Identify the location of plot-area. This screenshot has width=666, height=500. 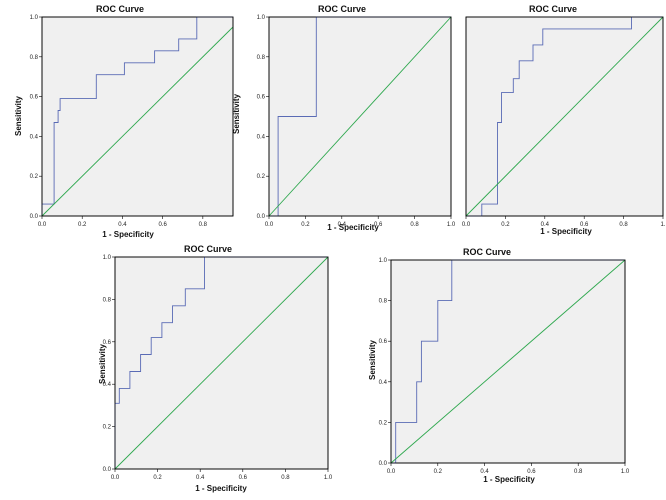
(137, 116).